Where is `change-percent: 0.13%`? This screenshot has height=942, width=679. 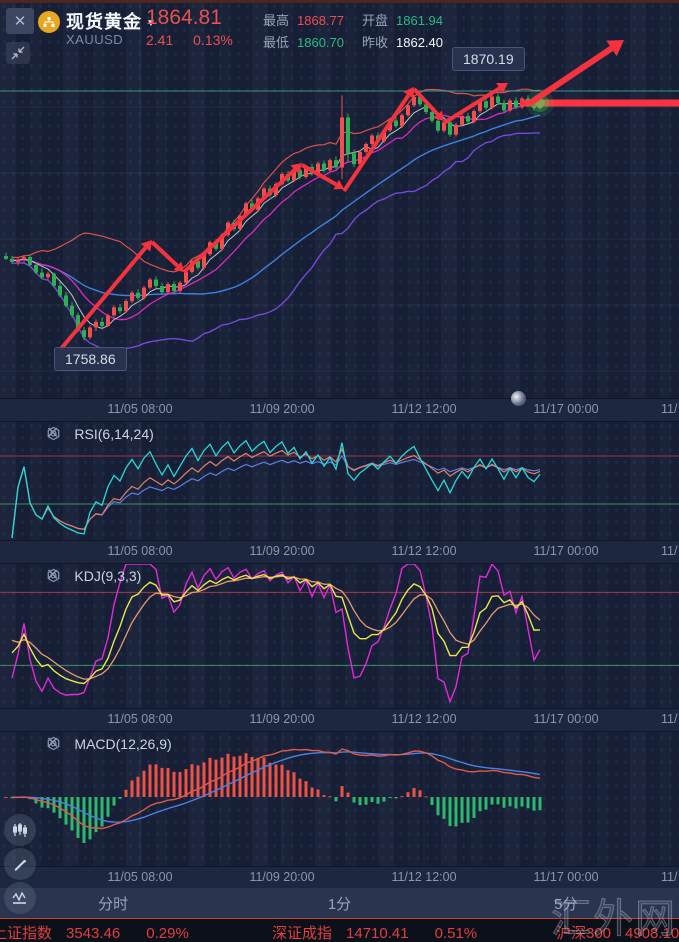
change-percent: 0.13% is located at coordinates (213, 40).